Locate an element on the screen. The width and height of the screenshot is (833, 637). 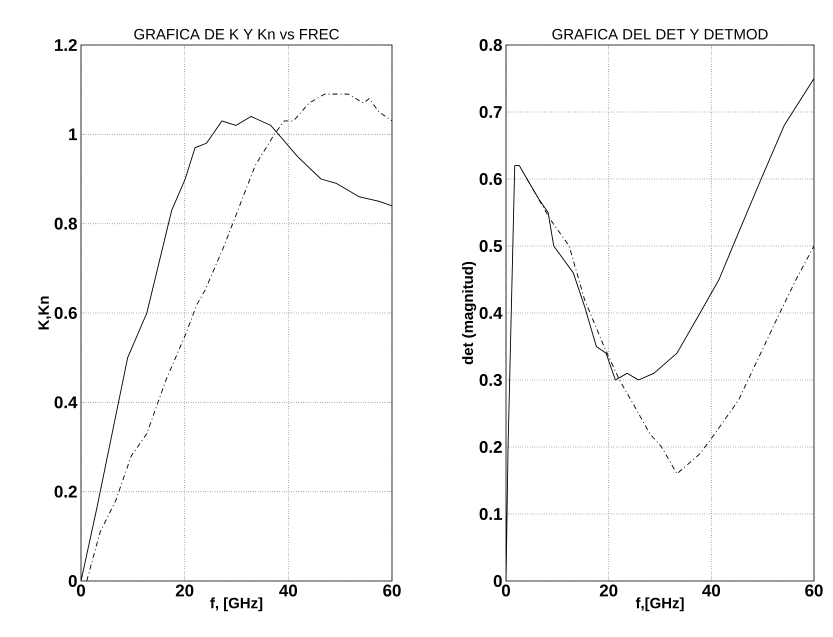
y-tick-label: 0.7 is located at coordinates (491, 112).